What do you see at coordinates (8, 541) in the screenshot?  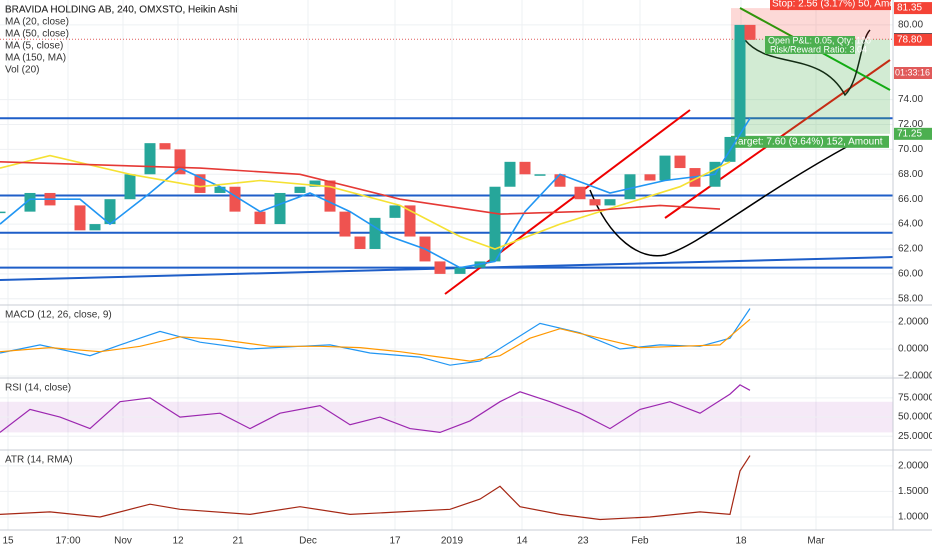 I see `x-tick-label: 15` at bounding box center [8, 541].